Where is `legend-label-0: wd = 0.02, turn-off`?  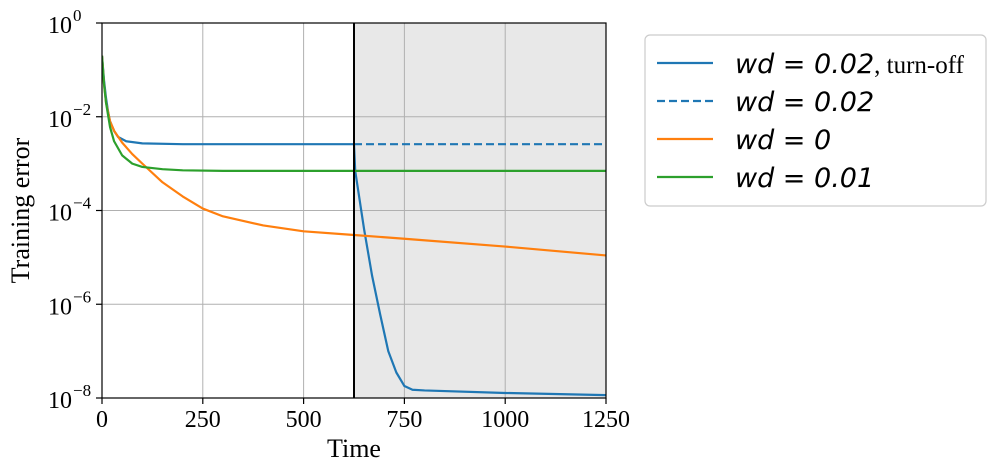
legend-label-0: wd = 0.02, turn-off is located at coordinates (850, 64).